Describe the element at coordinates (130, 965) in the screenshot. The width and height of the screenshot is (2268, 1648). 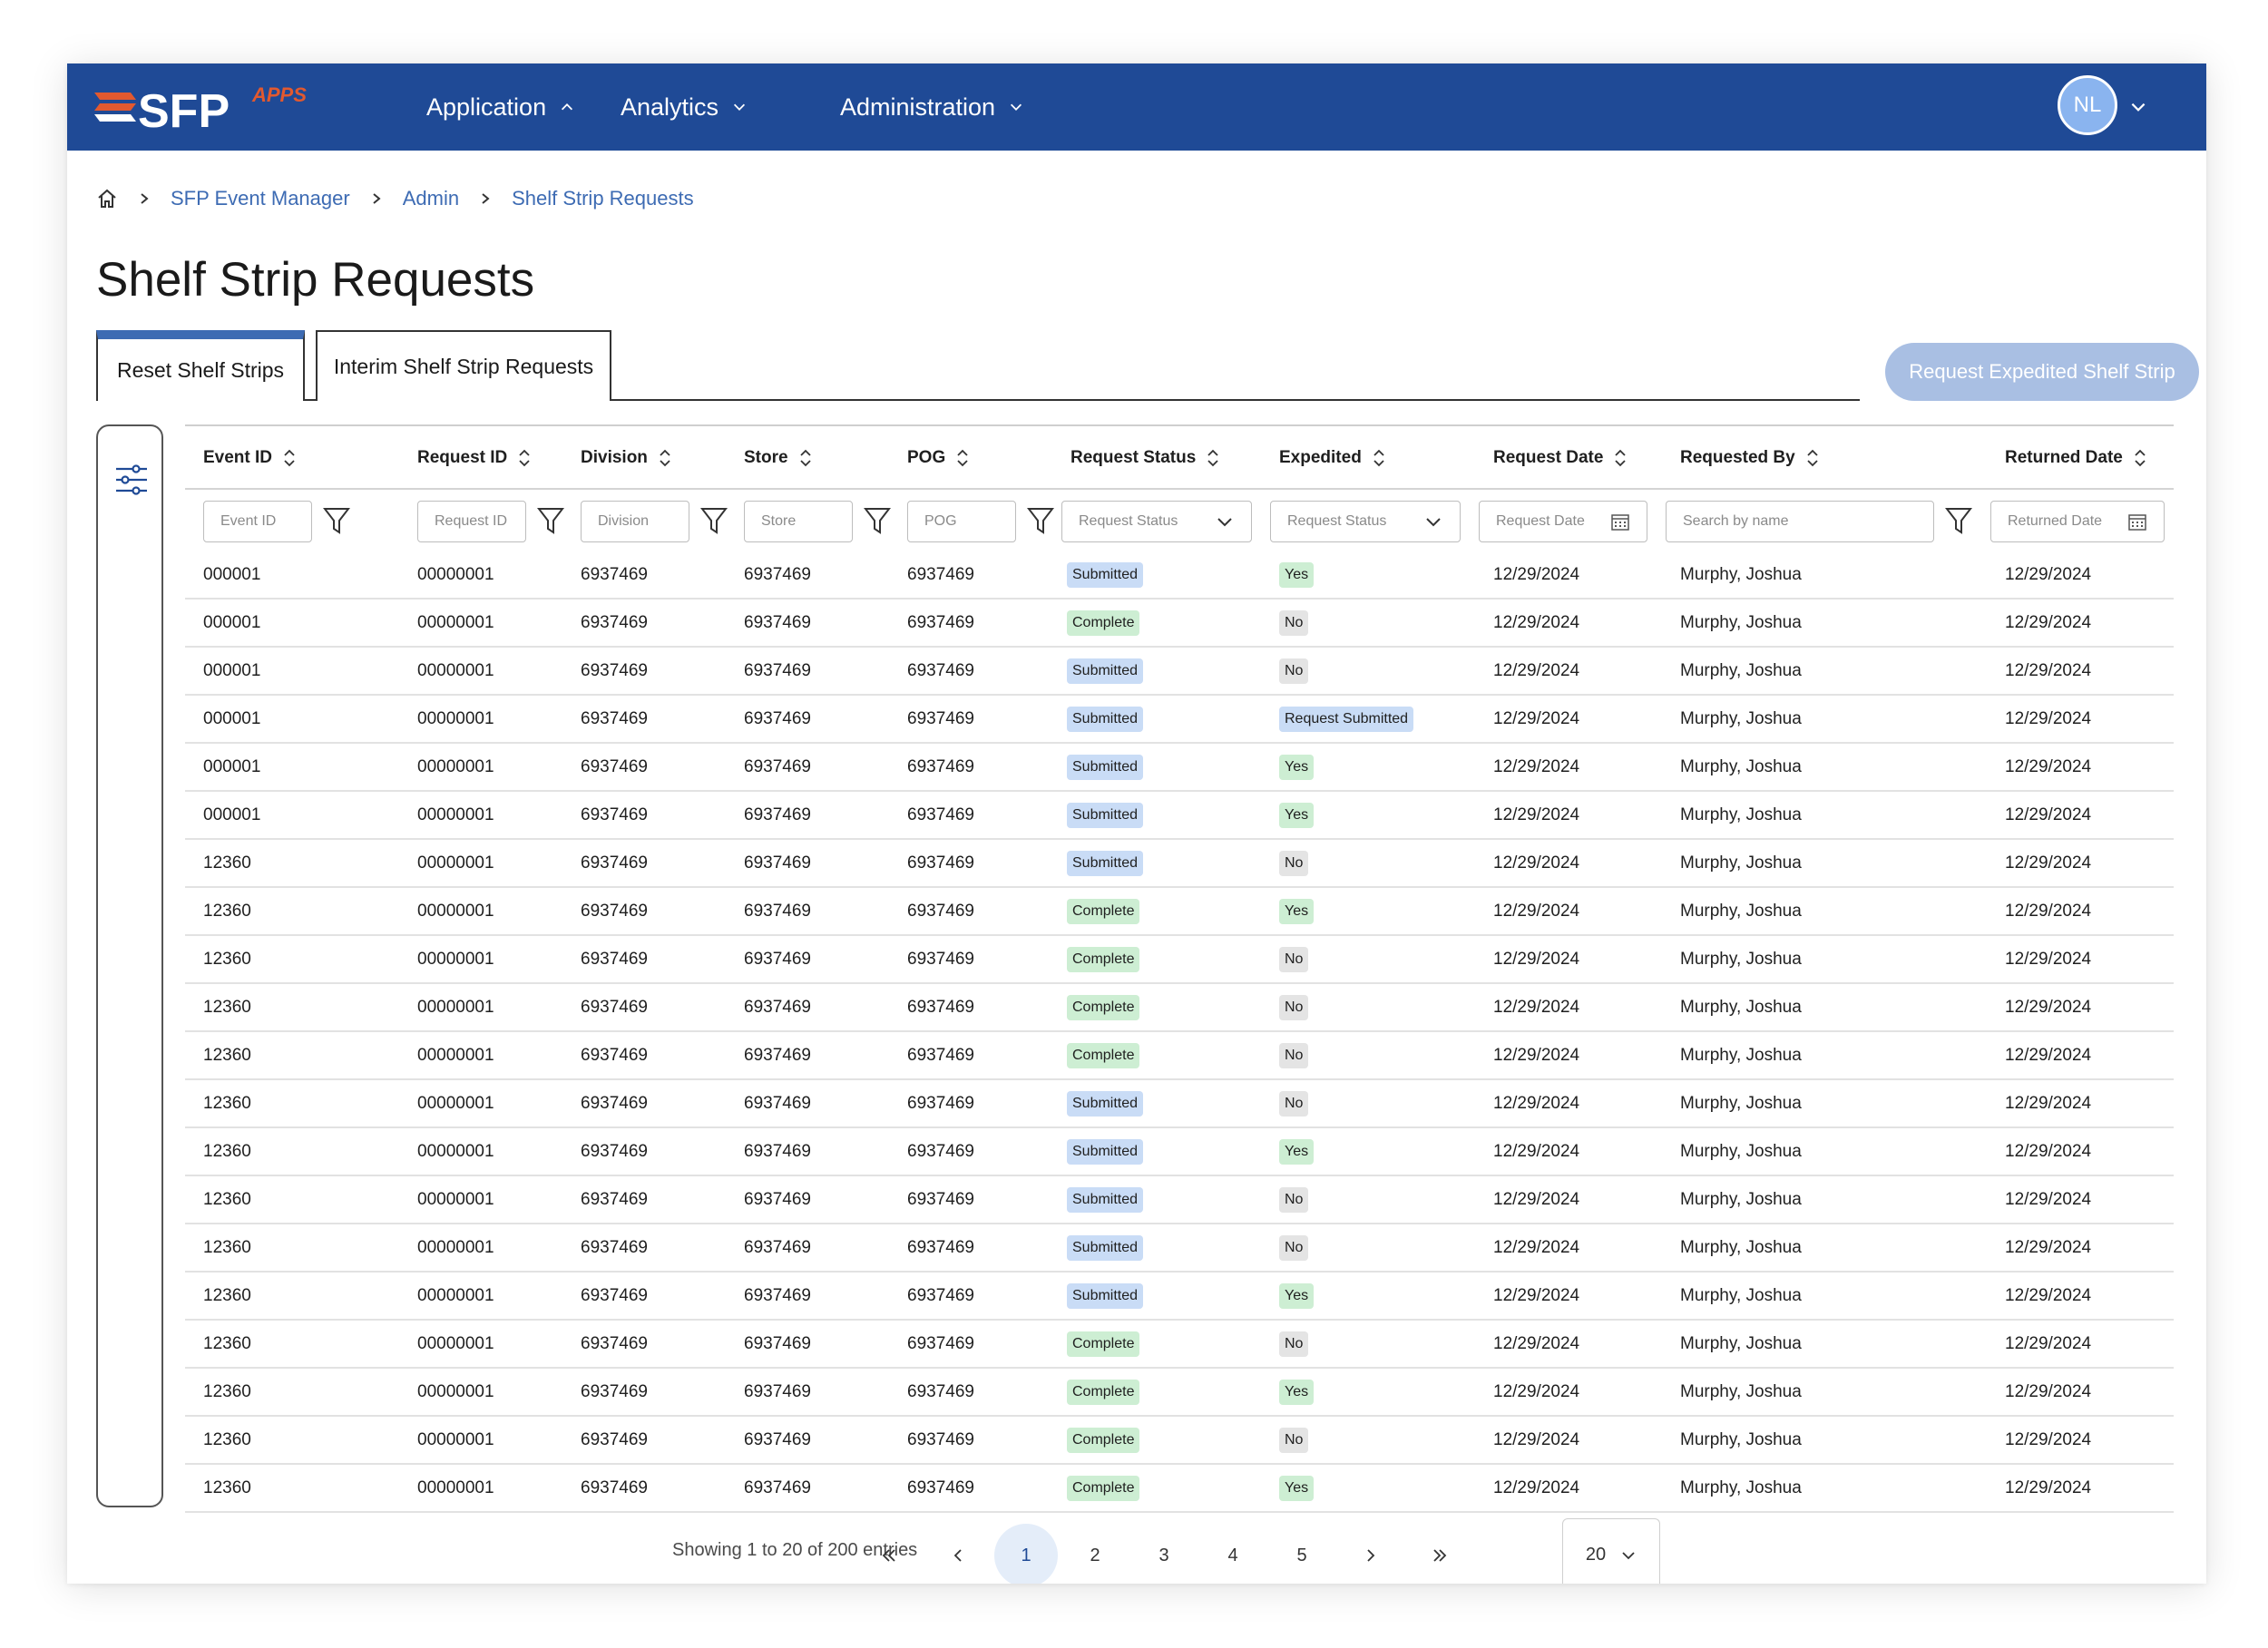
I see `filter-side-panel` at that location.